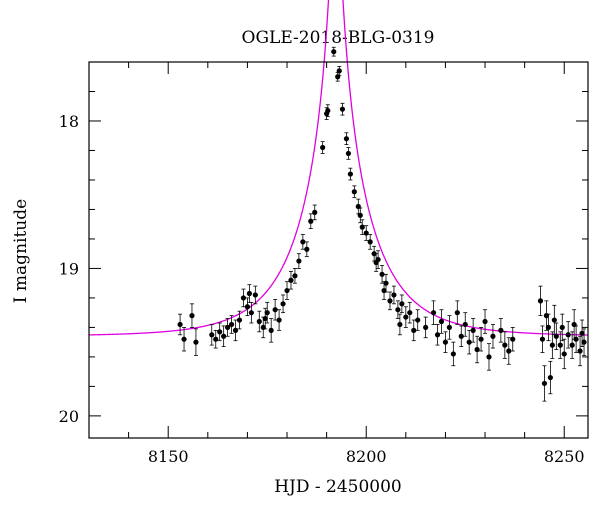  I want to click on x-axis-label: HJD - 2450000, so click(338, 487).